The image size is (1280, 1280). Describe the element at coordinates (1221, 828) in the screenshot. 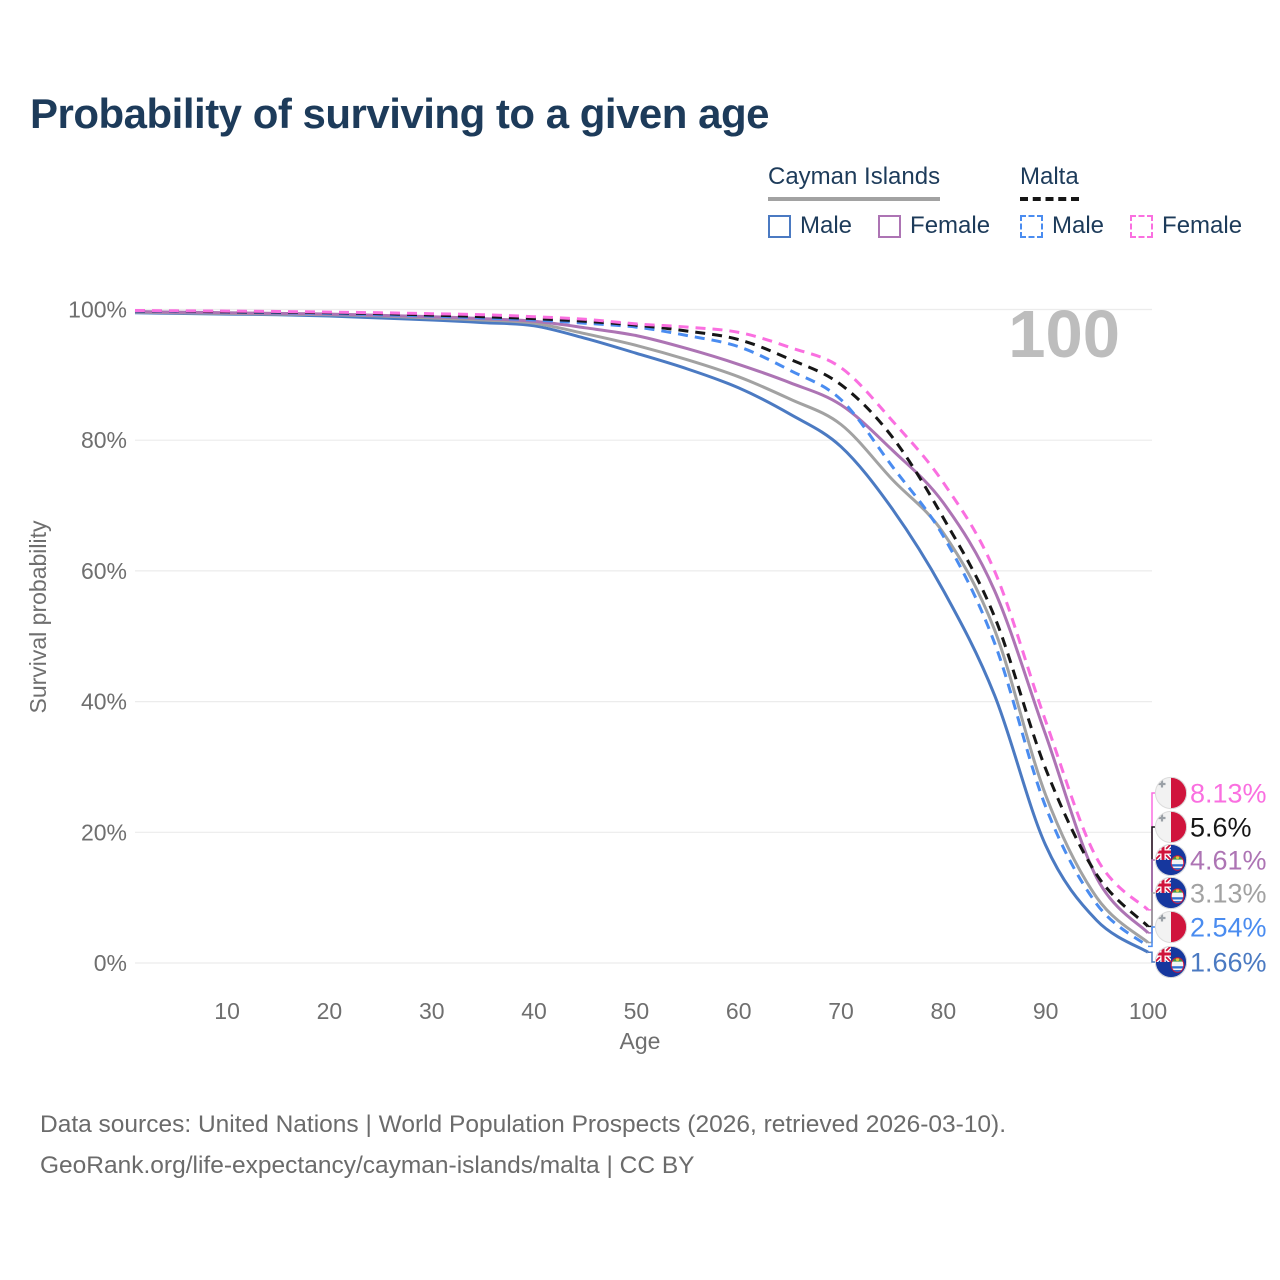

I see `end-value-label-malta-all: 5.6%` at that location.